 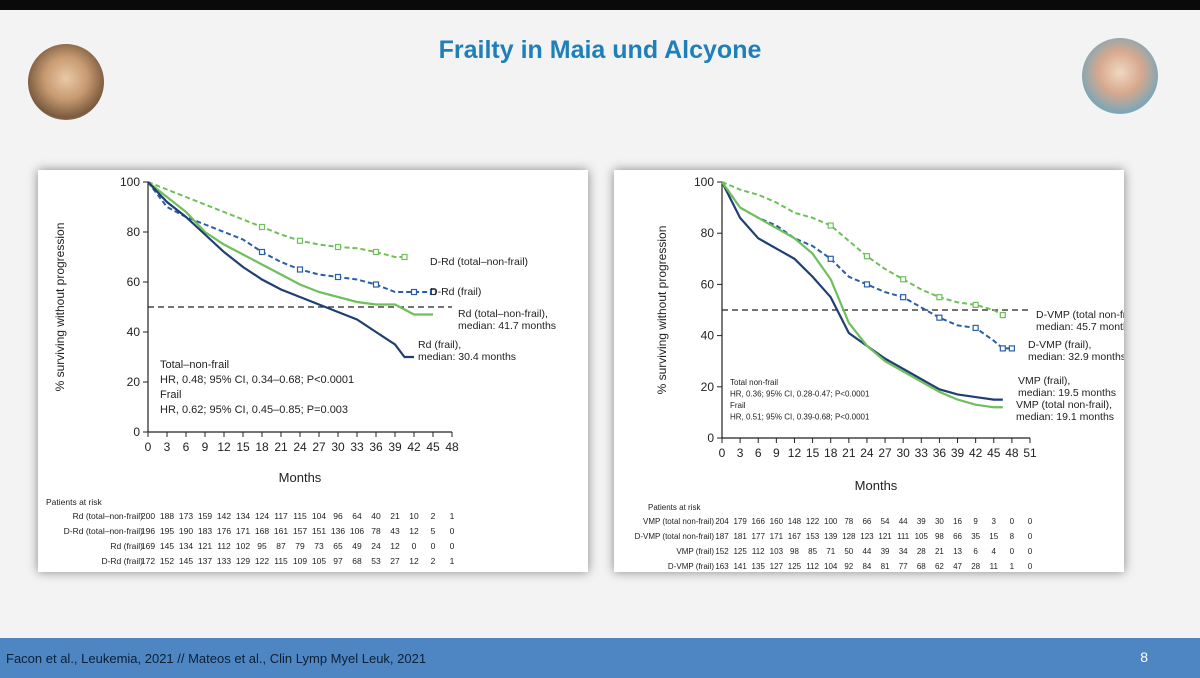 What do you see at coordinates (319, 546) in the screenshot?
I see `risk-value: 73` at bounding box center [319, 546].